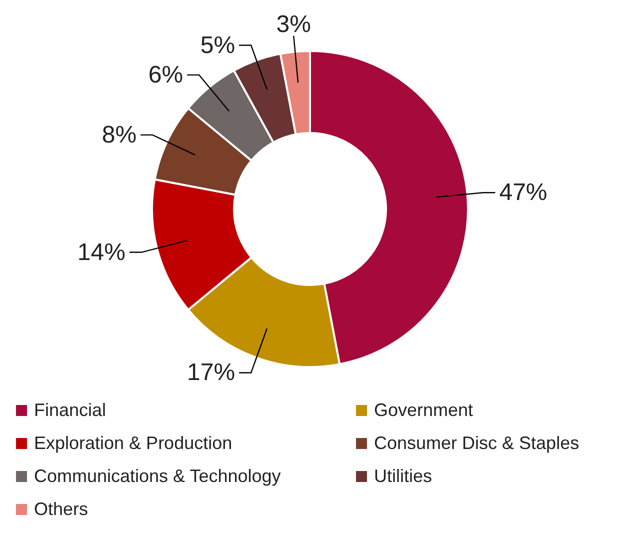 This screenshot has width=632, height=537. What do you see at coordinates (403, 476) in the screenshot?
I see `legend-label: Utilities` at bounding box center [403, 476].